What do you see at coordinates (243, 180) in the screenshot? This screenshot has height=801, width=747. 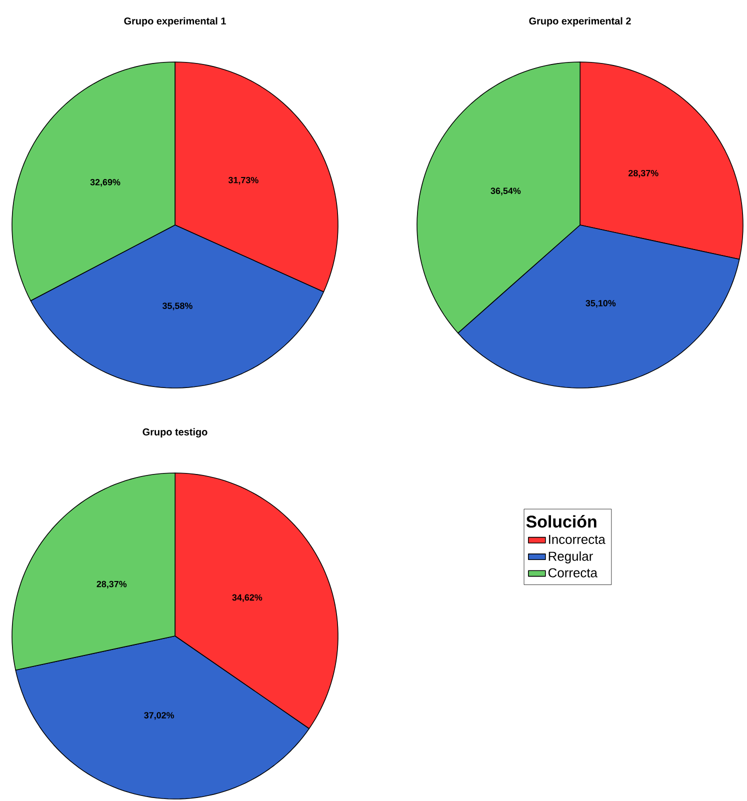 I see `data-label: 31,73%` at bounding box center [243, 180].